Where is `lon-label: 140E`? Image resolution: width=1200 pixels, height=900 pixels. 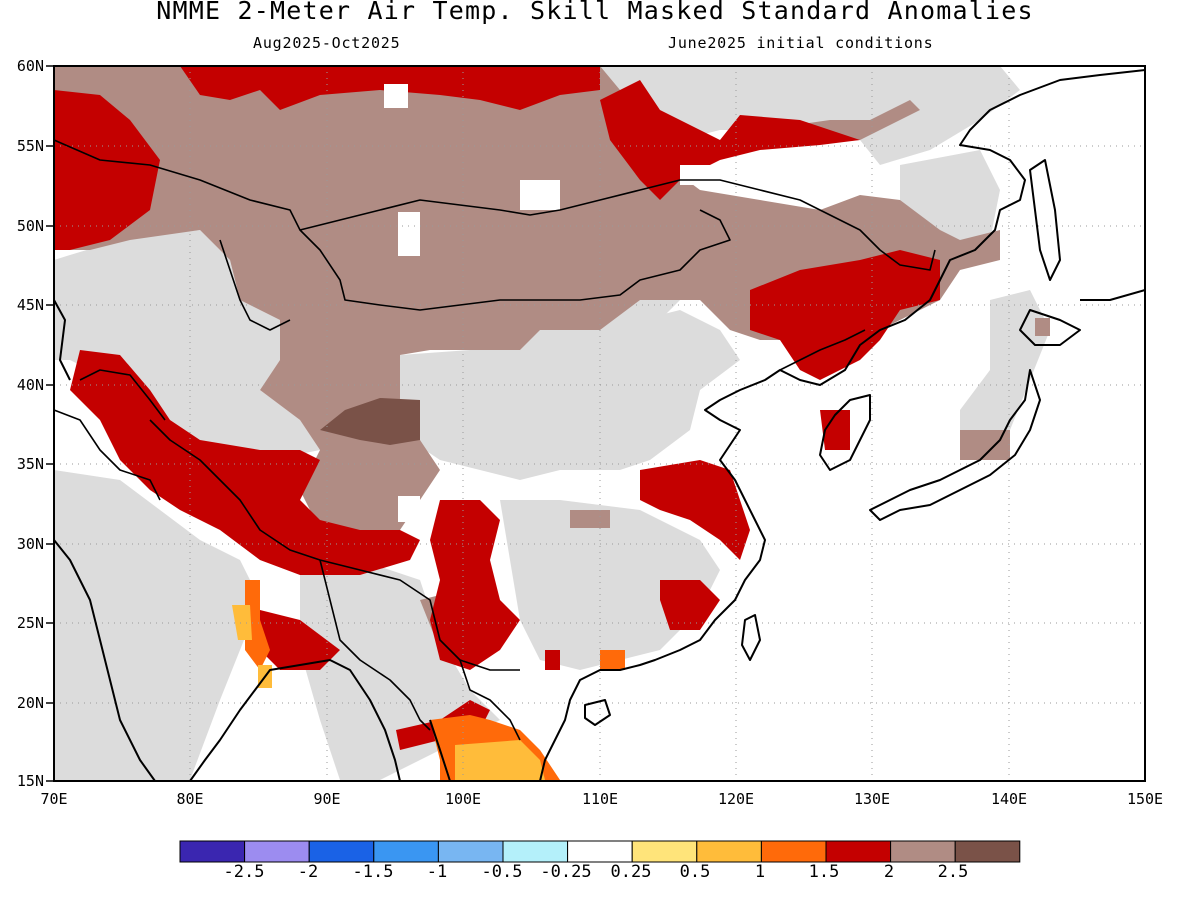
lon-label: 140E is located at coordinates (1009, 799).